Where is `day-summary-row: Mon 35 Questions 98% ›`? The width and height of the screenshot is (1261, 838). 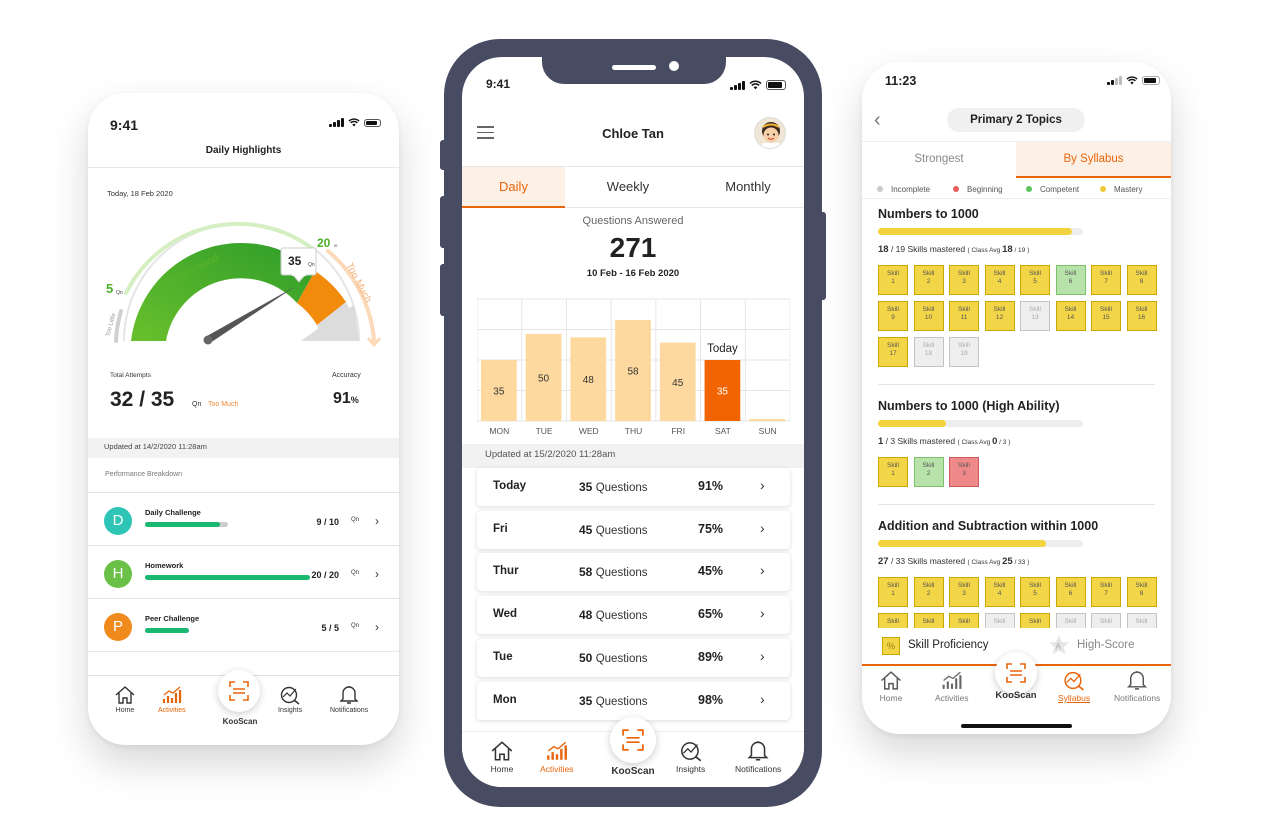
day-summary-row: Mon 35 Questions 98% › is located at coordinates (633, 700).